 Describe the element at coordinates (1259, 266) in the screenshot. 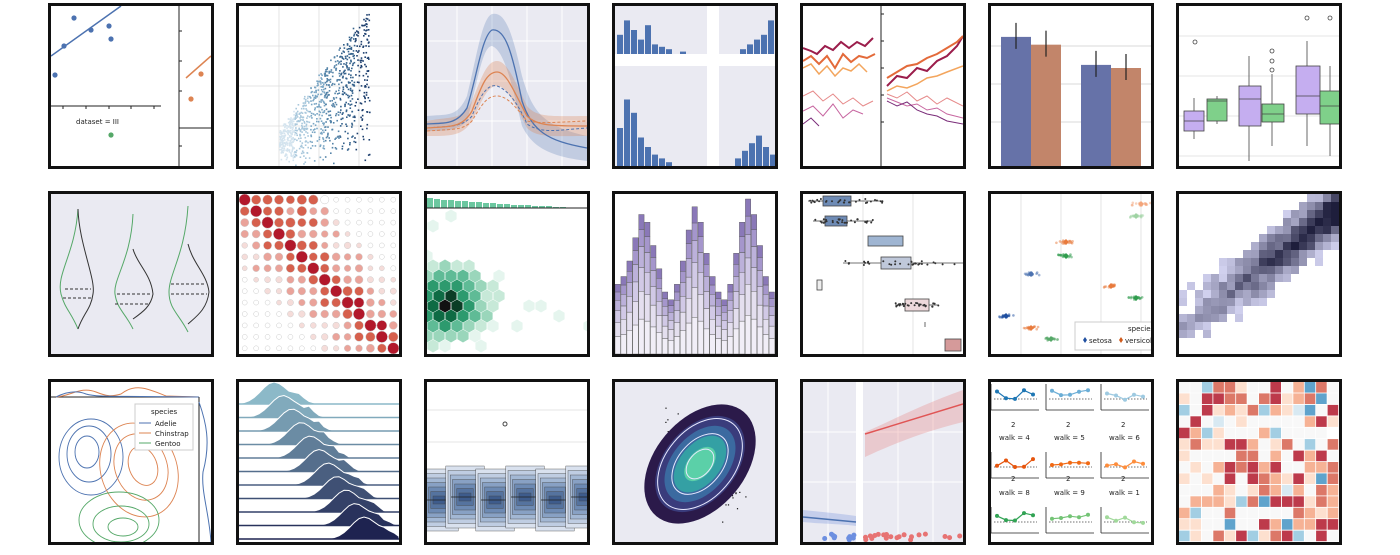

I see `hist2d-cells` at that location.